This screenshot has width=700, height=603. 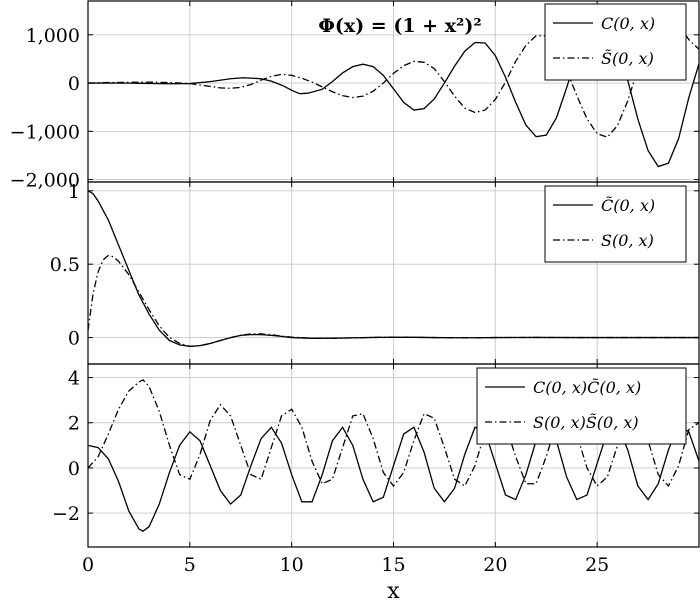 I want to click on x-tick-label: 15, so click(x=393, y=565).